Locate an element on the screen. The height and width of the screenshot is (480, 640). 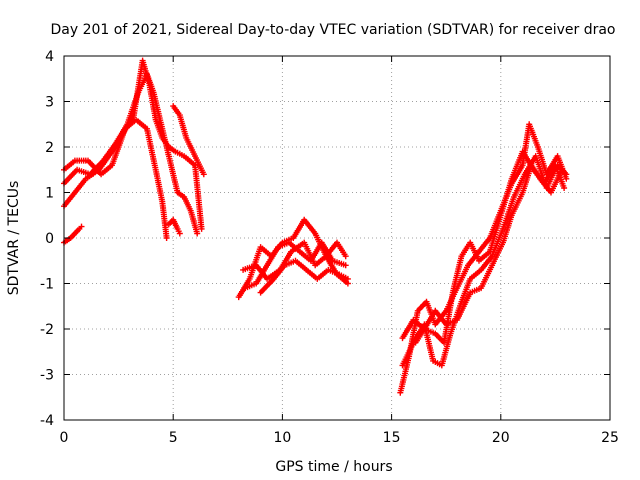
y-tick-label: -2 is located at coordinates (47, 330).